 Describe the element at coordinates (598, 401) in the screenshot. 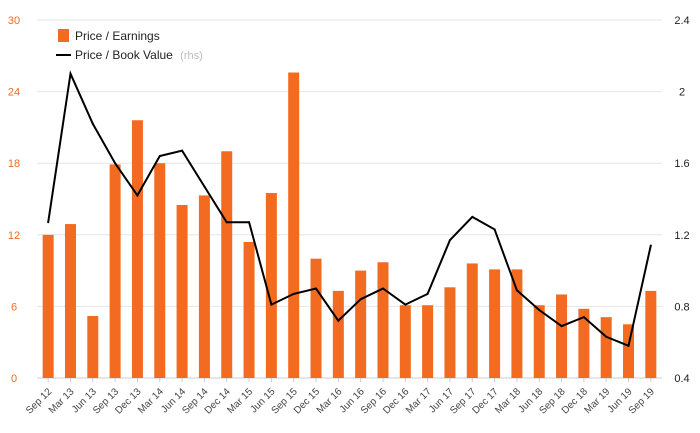

I see `x-tick-label: Mar 19` at that location.